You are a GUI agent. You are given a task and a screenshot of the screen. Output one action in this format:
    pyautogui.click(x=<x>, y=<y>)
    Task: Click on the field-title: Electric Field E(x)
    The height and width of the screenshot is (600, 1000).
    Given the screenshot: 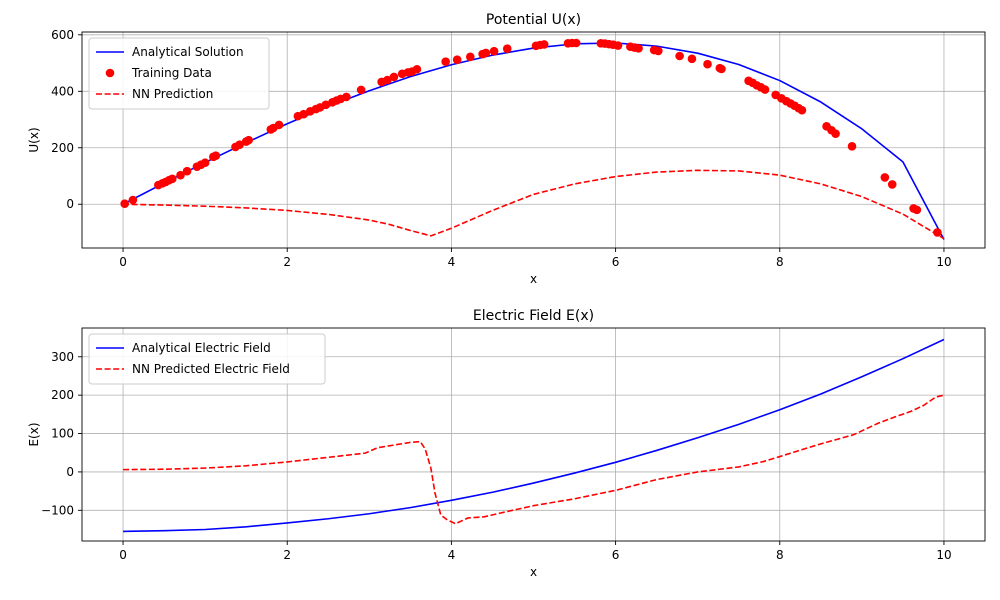 What is the action you would take?
    pyautogui.click(x=533, y=316)
    